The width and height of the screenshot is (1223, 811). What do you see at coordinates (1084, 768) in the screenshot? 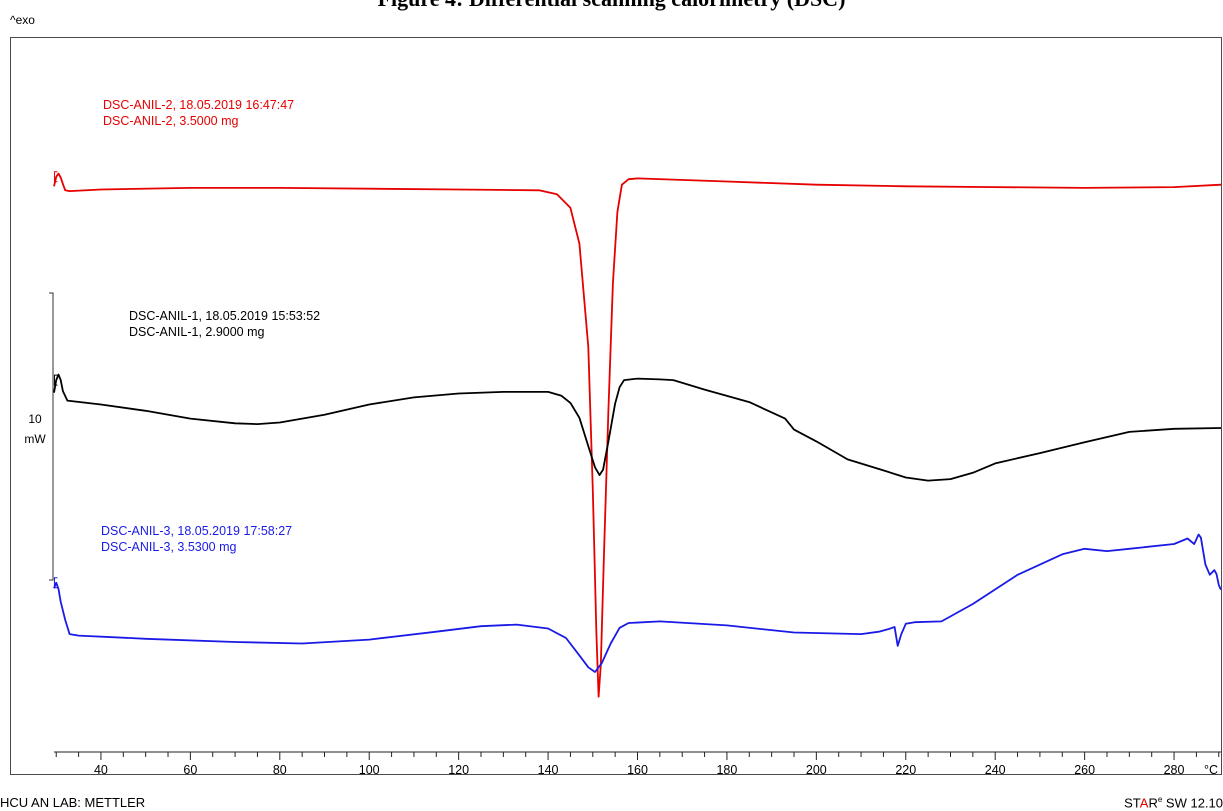
I see `x-tick-label: 260` at bounding box center [1084, 768].